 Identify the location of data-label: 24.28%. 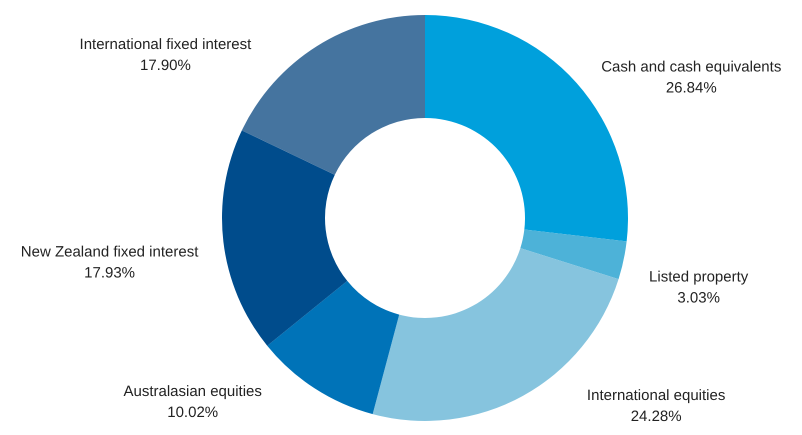
(656, 416).